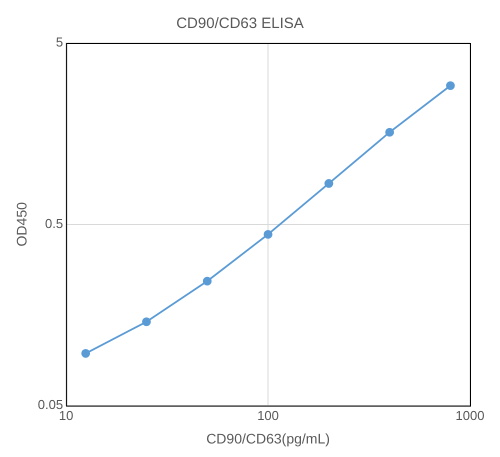  Describe the element at coordinates (268, 438) in the screenshot. I see `x-axis-title: CD90/CD63(pg/mL)` at that location.